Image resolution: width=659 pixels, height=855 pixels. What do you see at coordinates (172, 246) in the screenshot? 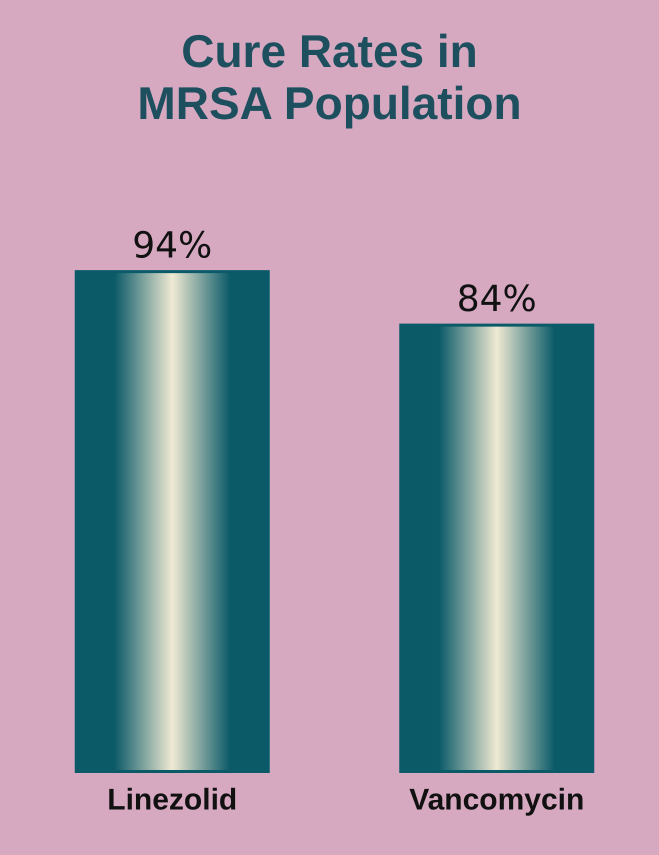
I see `data-label: 94%` at bounding box center [172, 246].